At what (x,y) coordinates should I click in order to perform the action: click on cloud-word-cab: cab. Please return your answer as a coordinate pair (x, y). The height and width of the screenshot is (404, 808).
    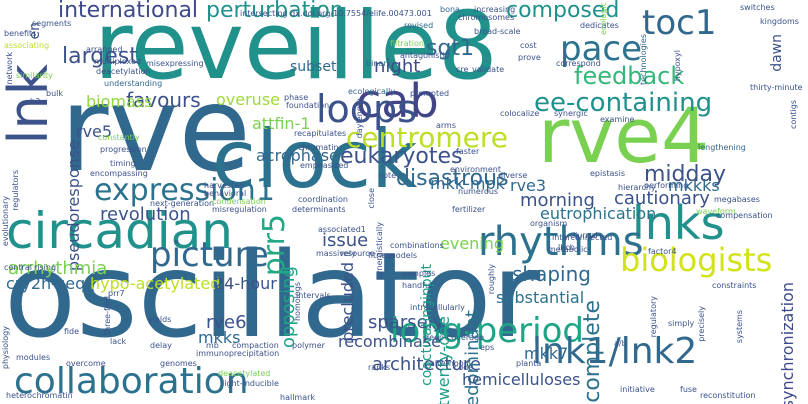
    Looking at the image, I should click on (397, 101).